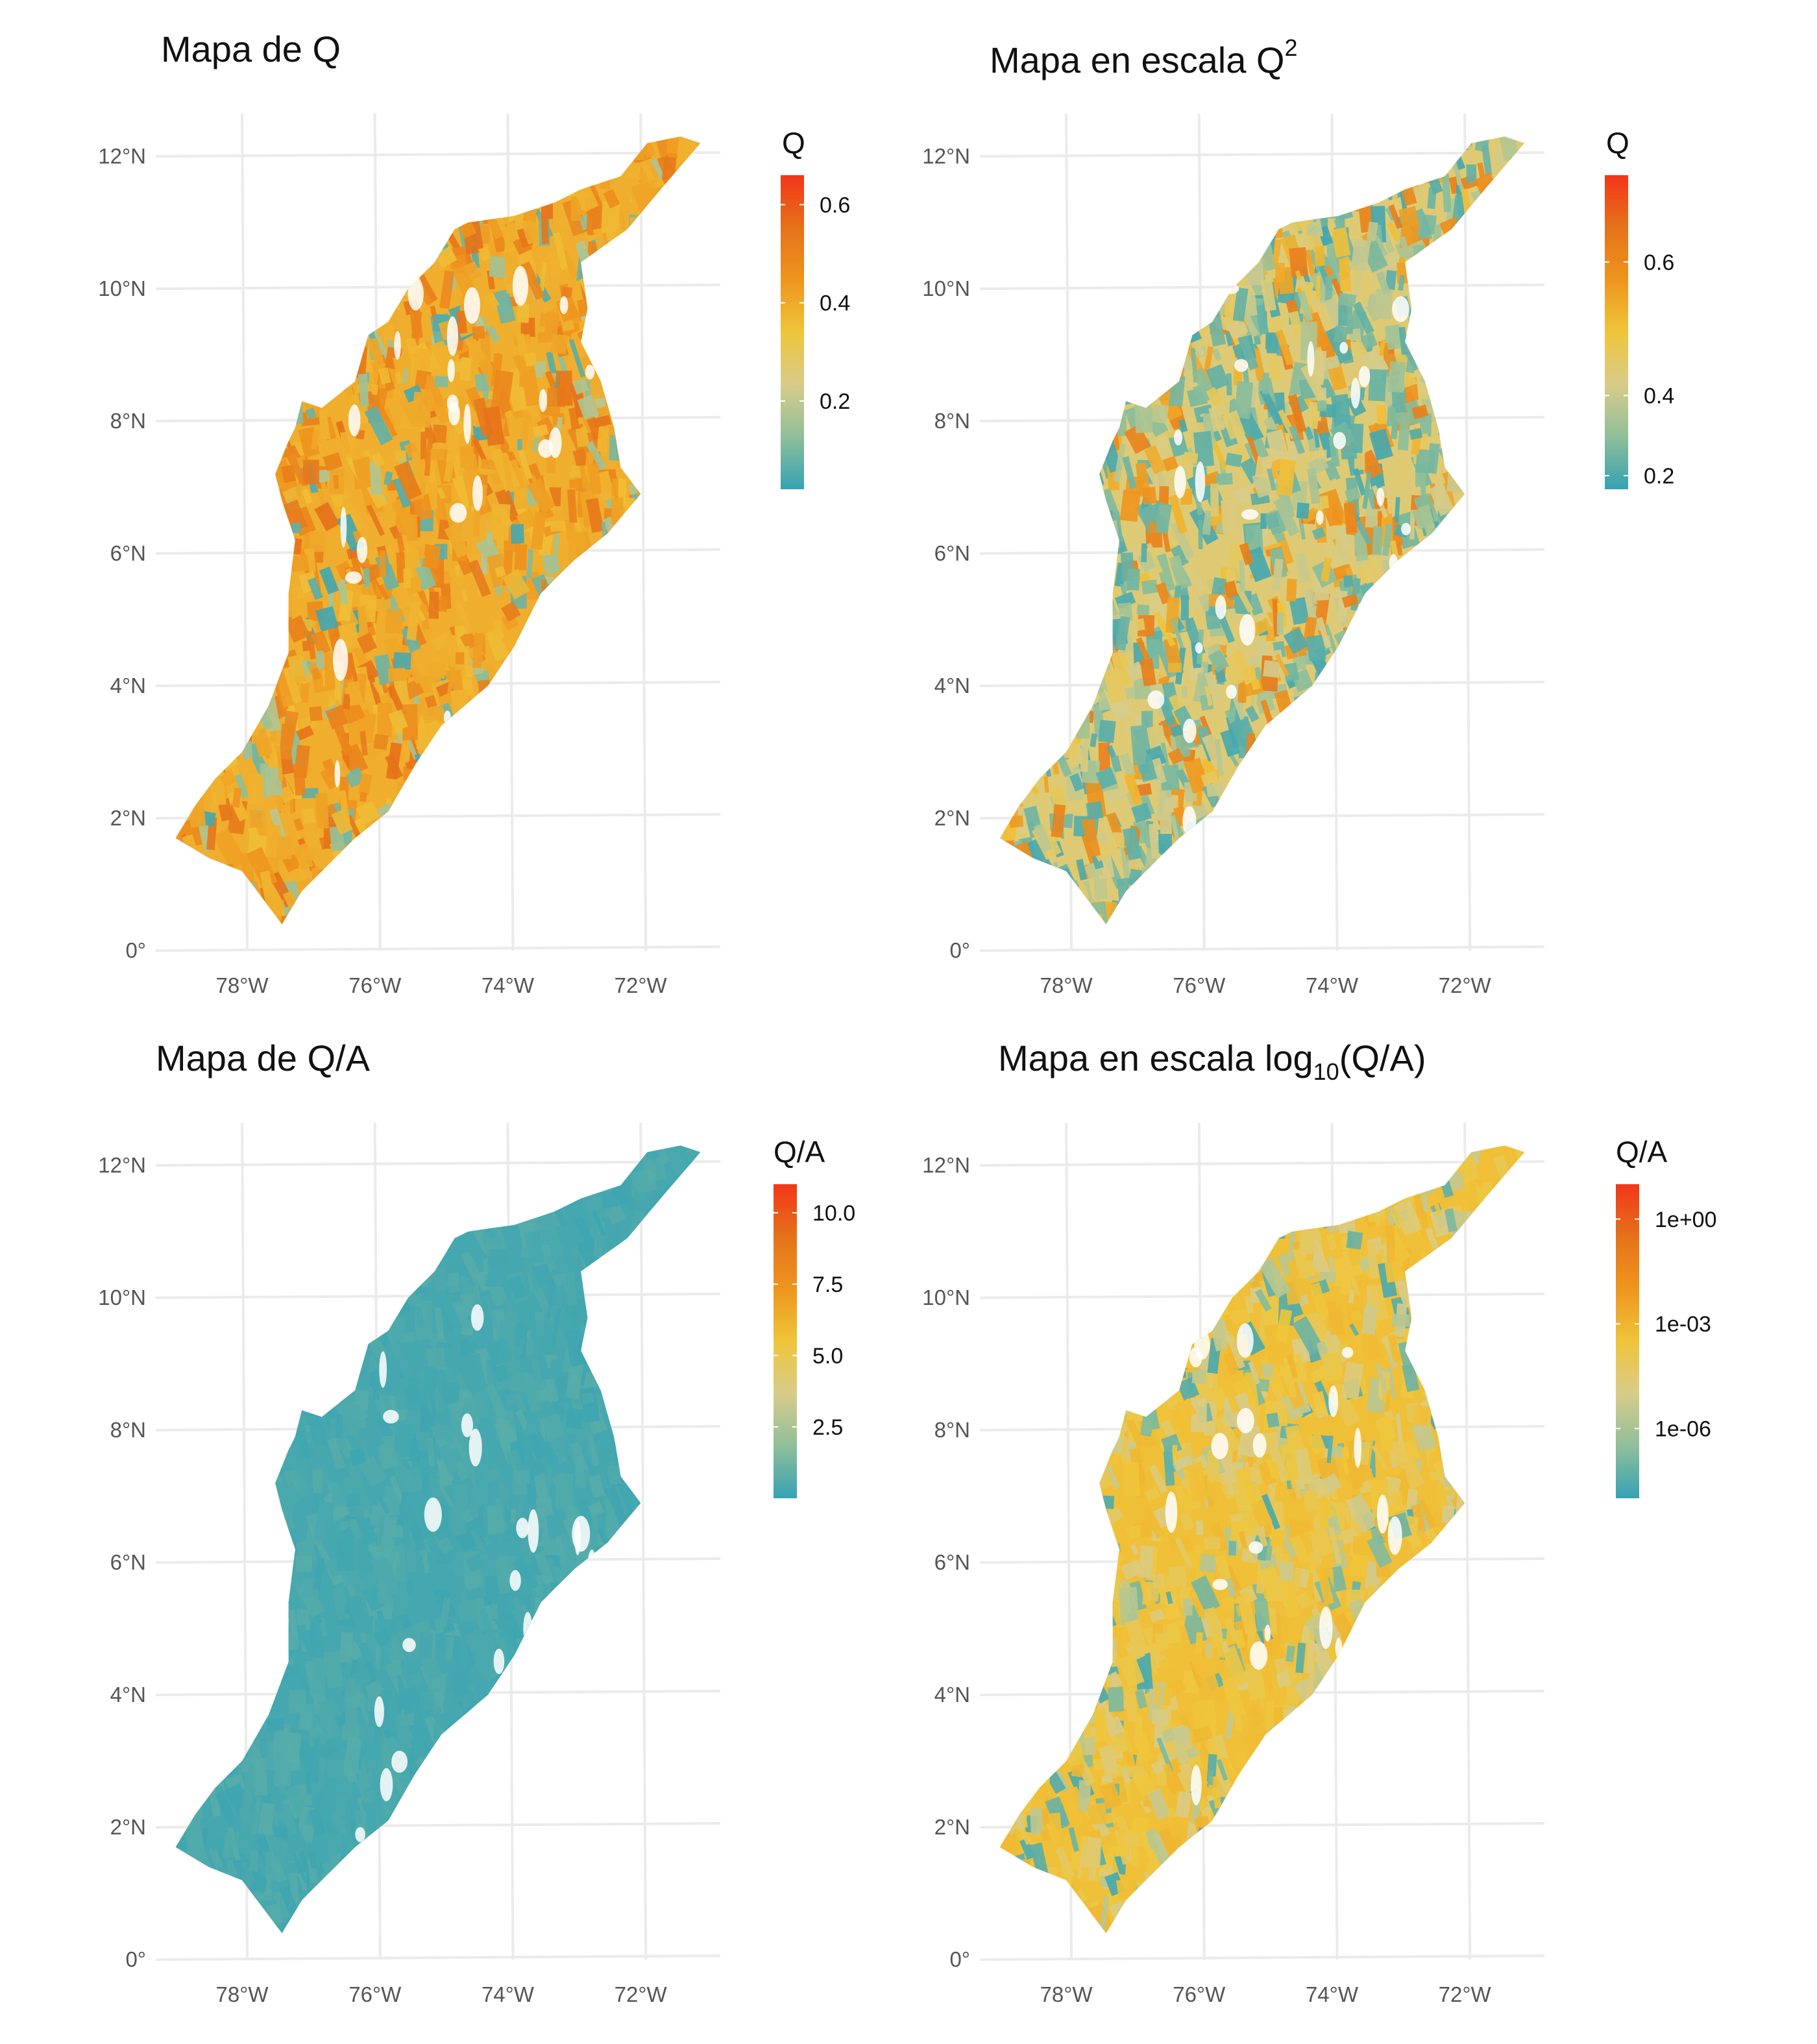  Describe the element at coordinates (827, 1284) in the screenshot. I see `legend-tick-label: 7.5` at that location.